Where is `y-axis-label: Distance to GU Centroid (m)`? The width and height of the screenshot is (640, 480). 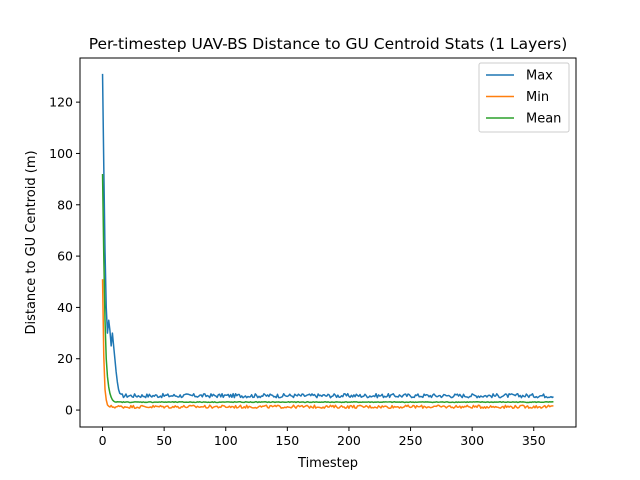 y-axis-label: Distance to GU Centroid (m) is located at coordinates (31, 242).